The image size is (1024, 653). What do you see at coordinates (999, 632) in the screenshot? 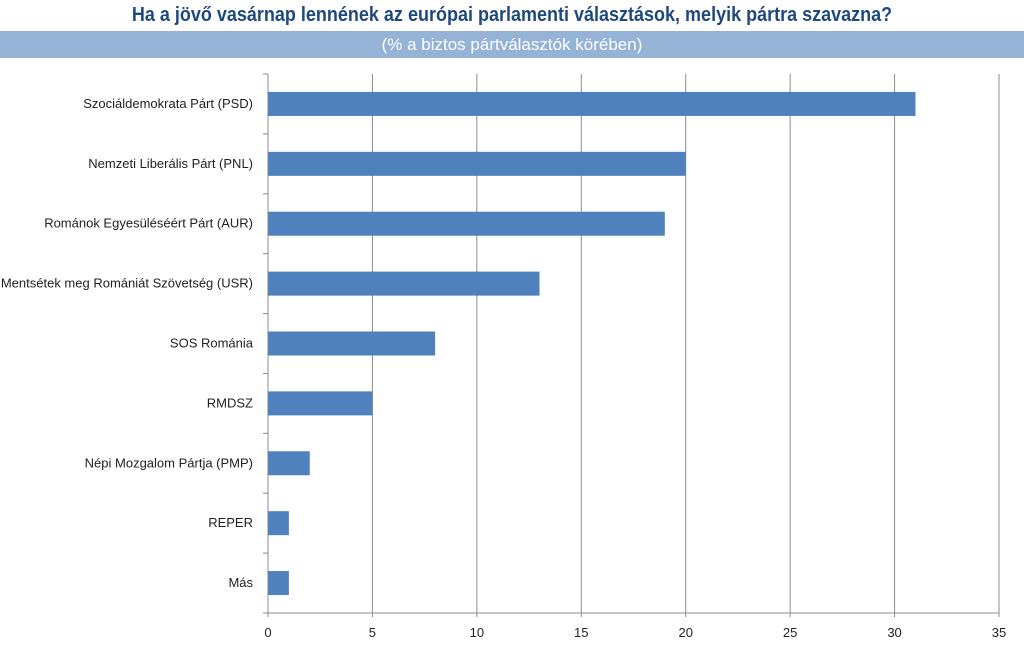
I see `x-tick-label: 35` at bounding box center [999, 632].